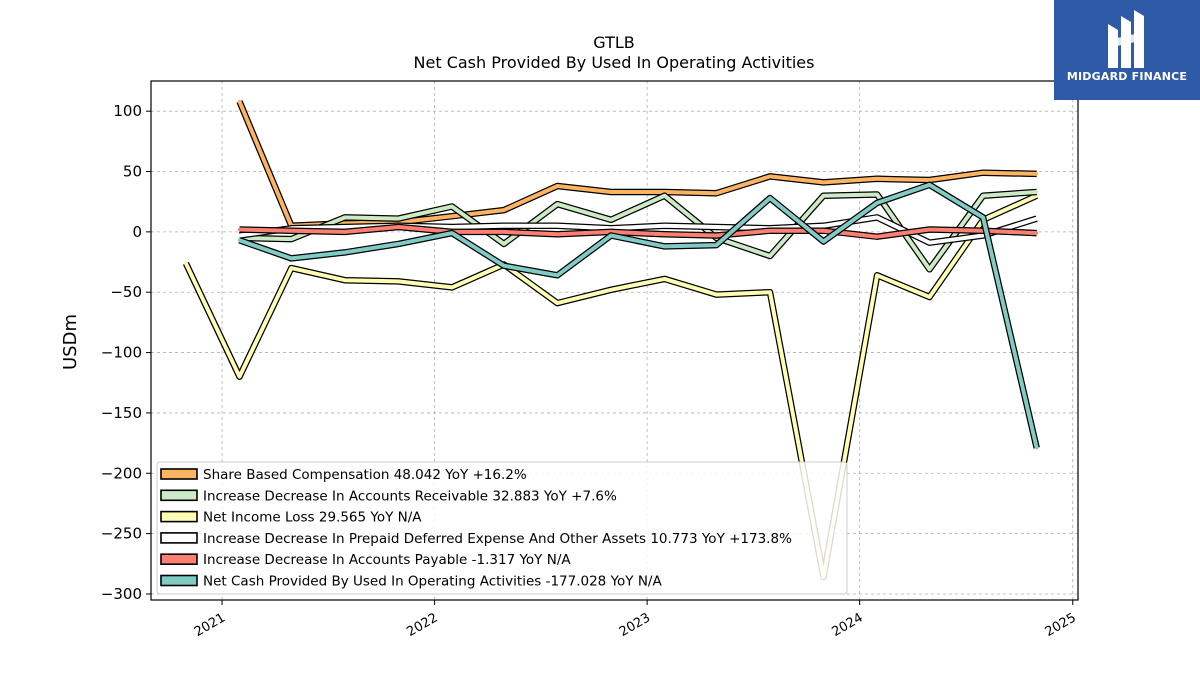 The height and width of the screenshot is (675, 1200). What do you see at coordinates (1061, 625) in the screenshot?
I see `x-tick-label: 2025` at bounding box center [1061, 625].